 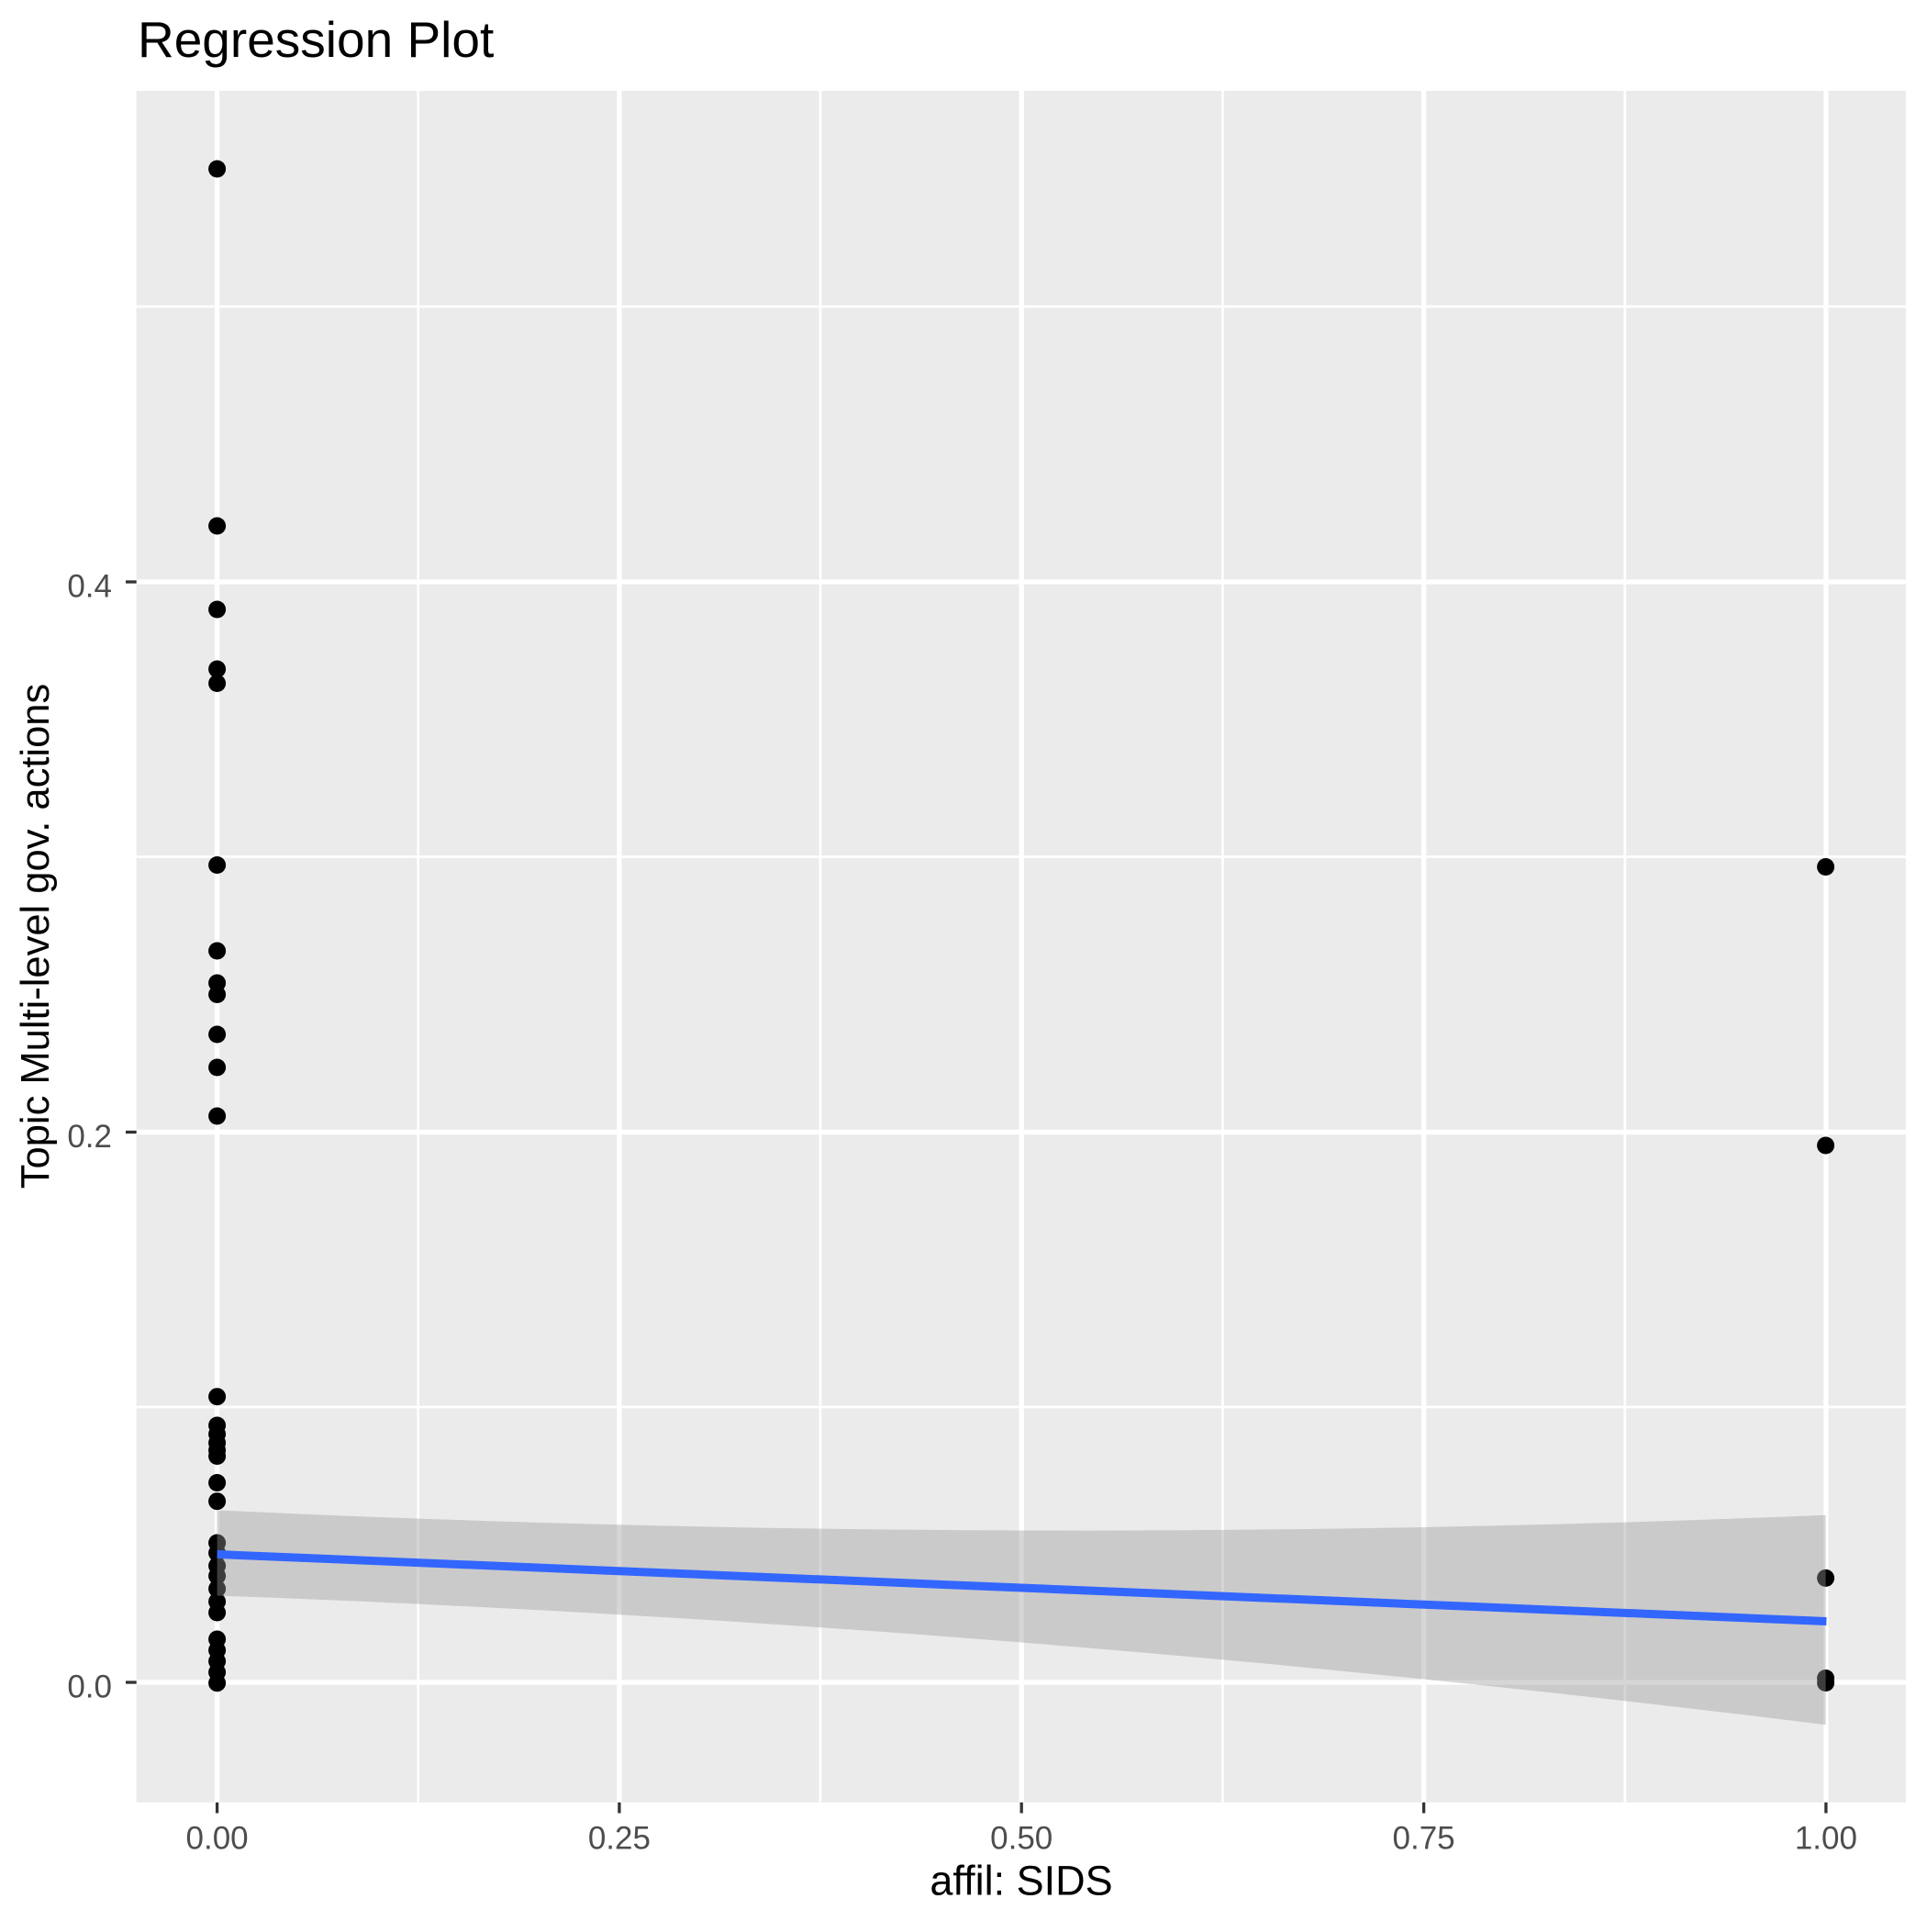 What do you see at coordinates (89, 1137) in the screenshot?
I see `svg-text: 0.2` at bounding box center [89, 1137].